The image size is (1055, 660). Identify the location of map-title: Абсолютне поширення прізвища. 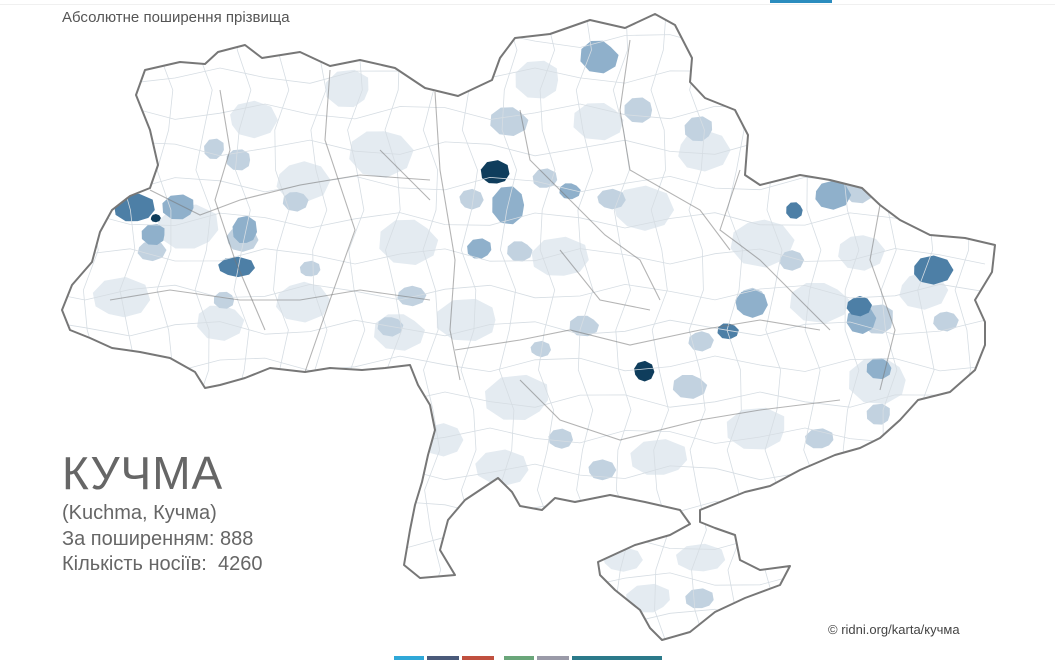
(176, 17).